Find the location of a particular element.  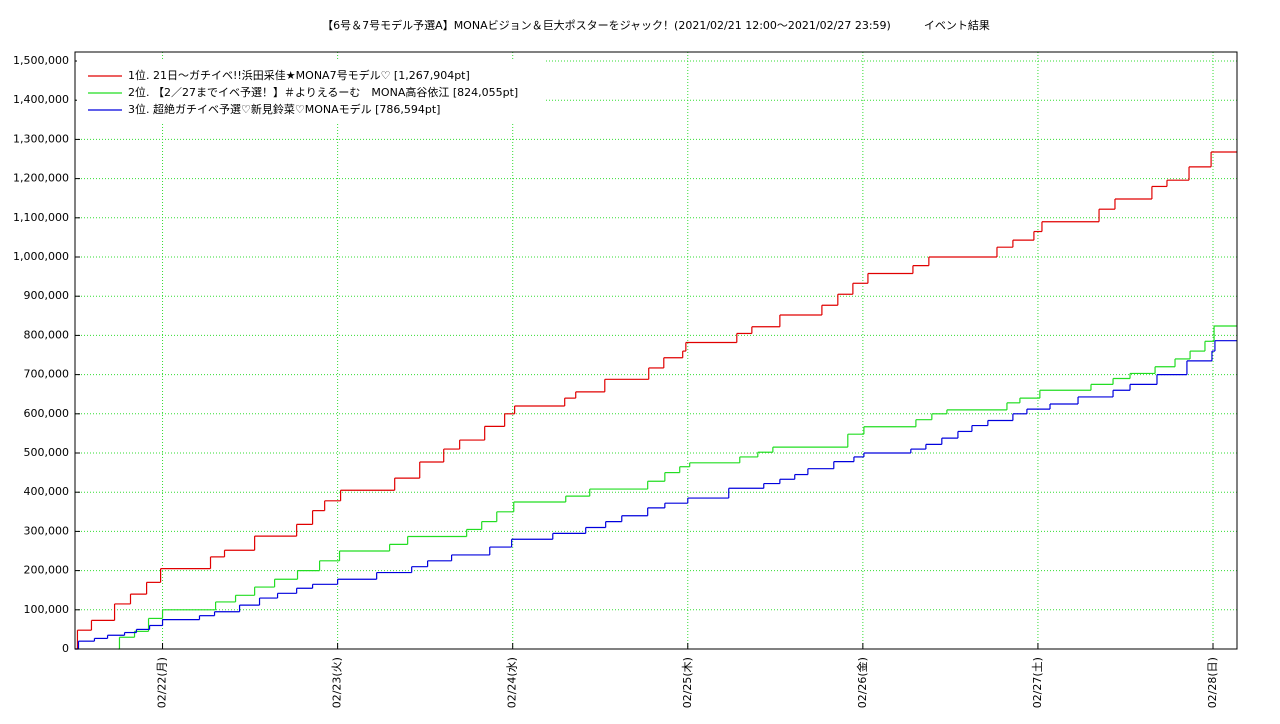

x-tick-label: 02/28(日) is located at coordinates (1212, 682).